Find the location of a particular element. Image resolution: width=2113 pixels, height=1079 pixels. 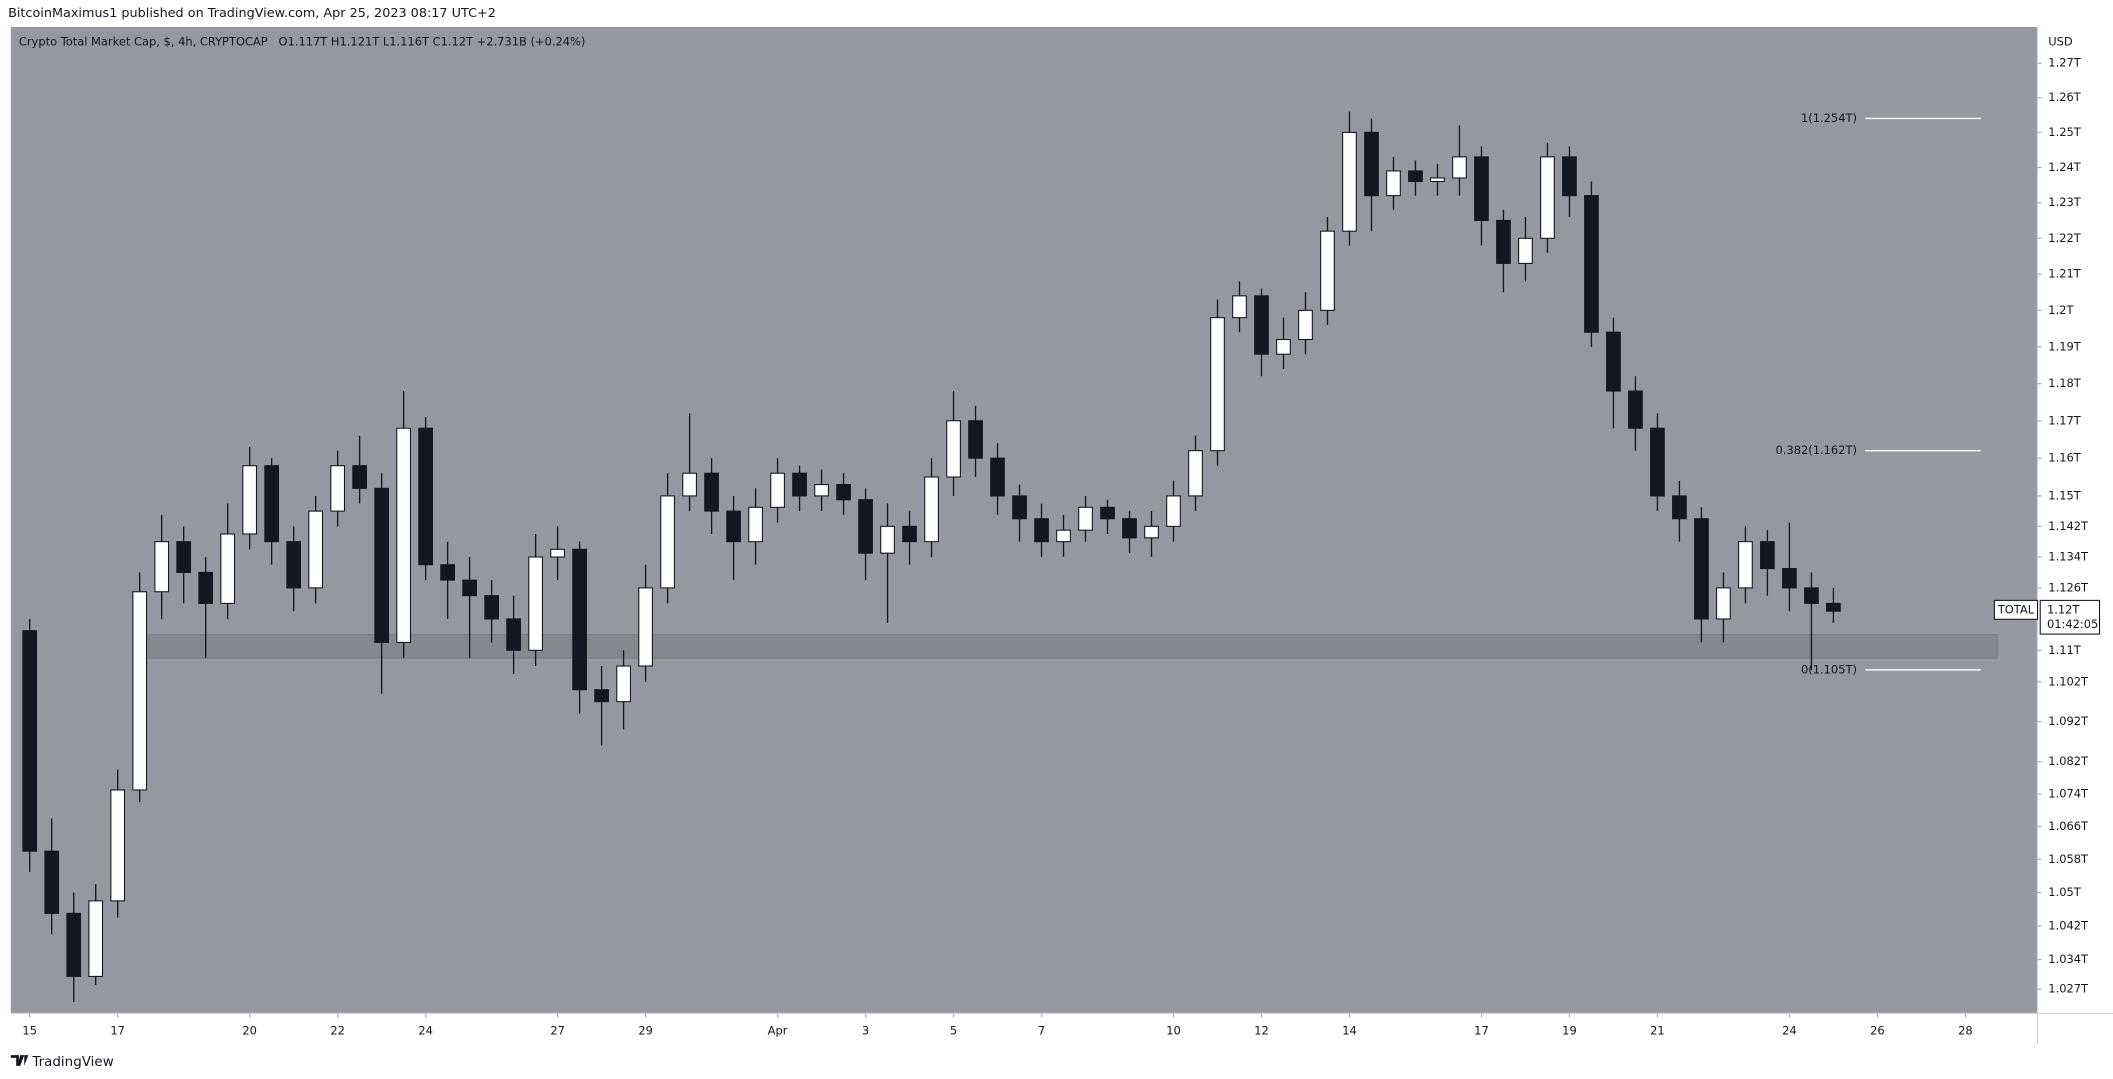

y-tick-label: 1.058T is located at coordinates (2068, 859).